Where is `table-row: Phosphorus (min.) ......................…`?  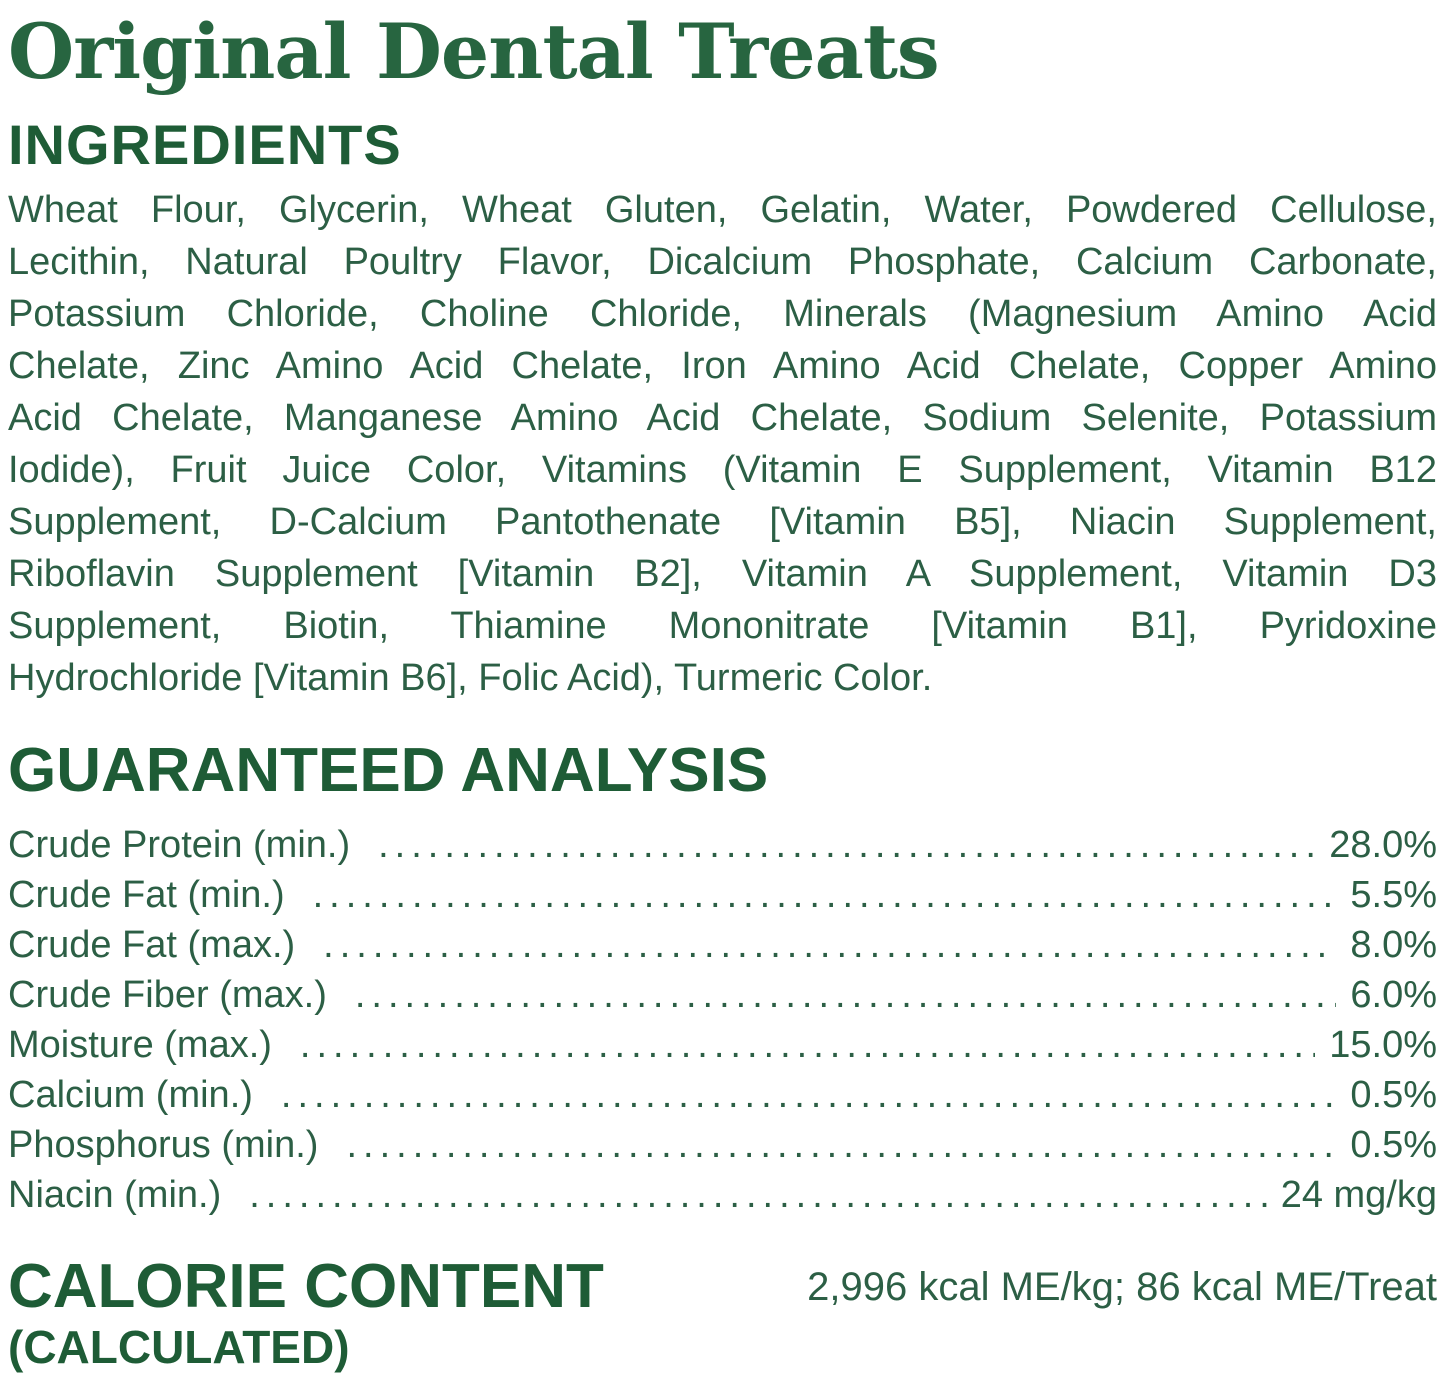
table-row: Phosphorus (min.) ......................… is located at coordinates (722, 1145).